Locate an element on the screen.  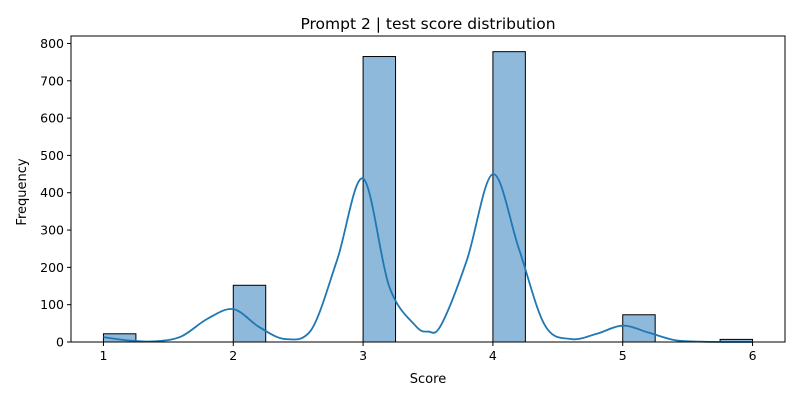
chart-title: Prompt 2 | test score distribution is located at coordinates (427, 24).